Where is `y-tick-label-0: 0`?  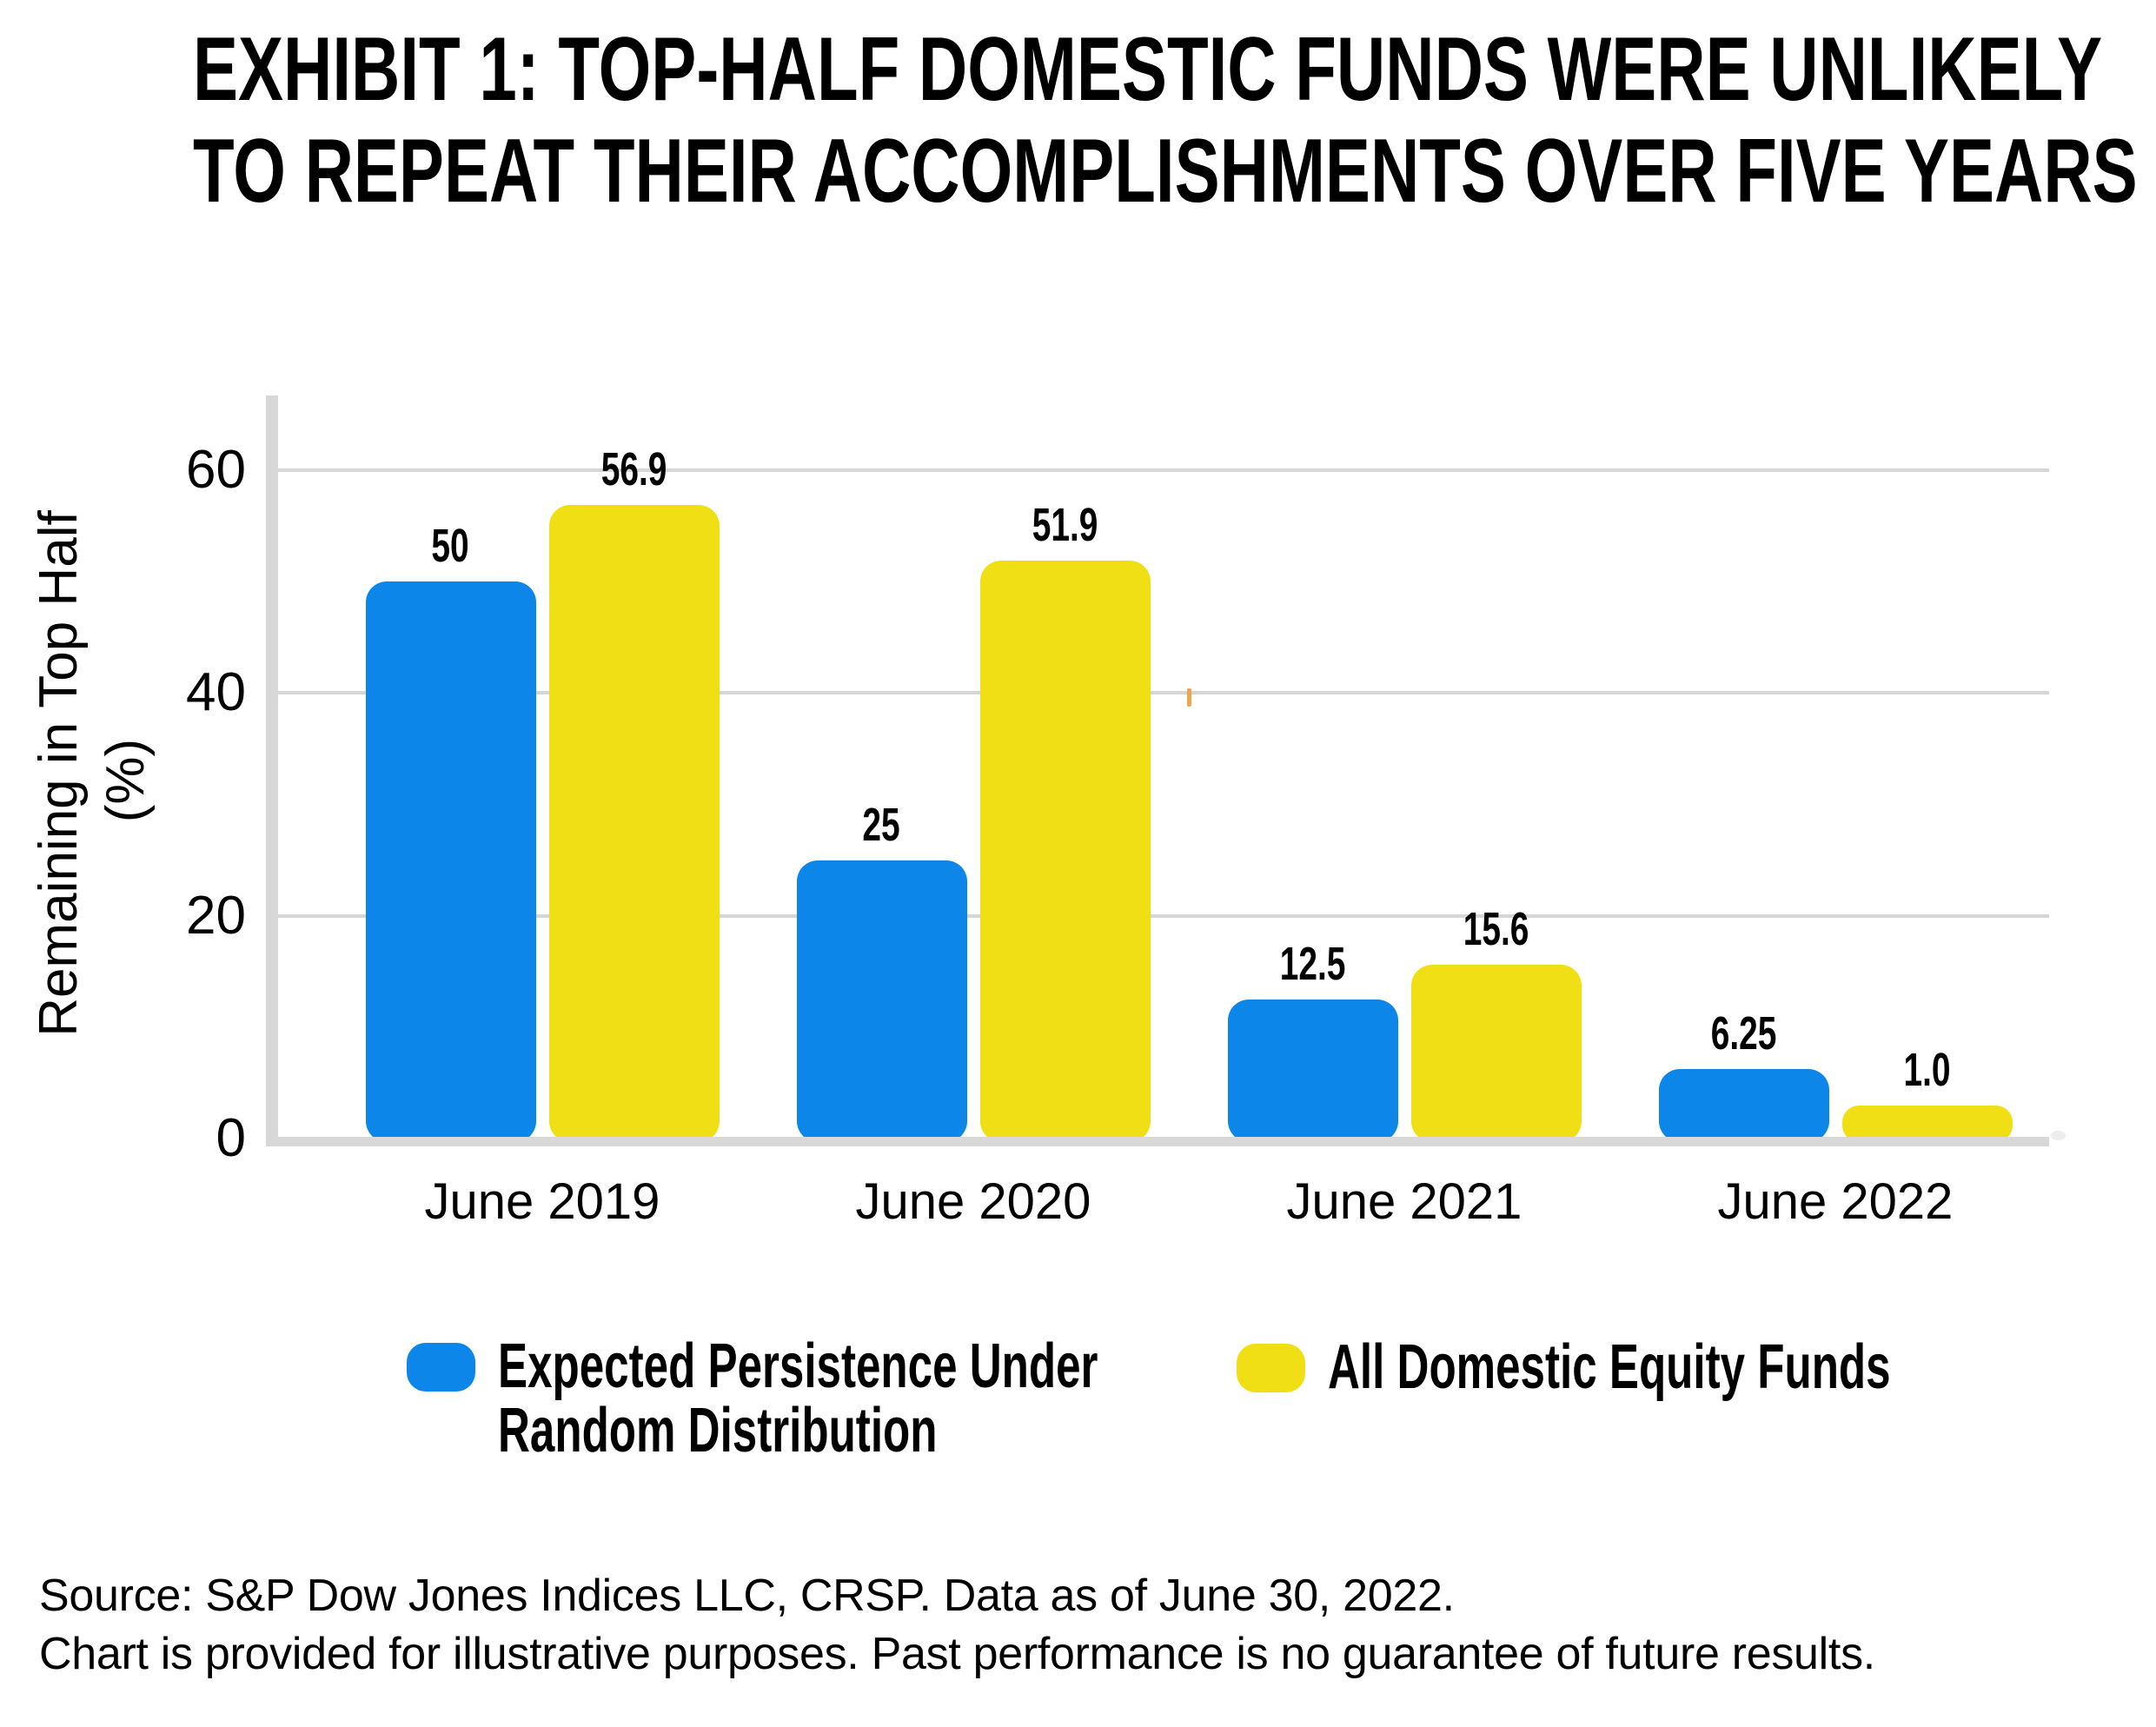 y-tick-label-0: 0 is located at coordinates (231, 1138).